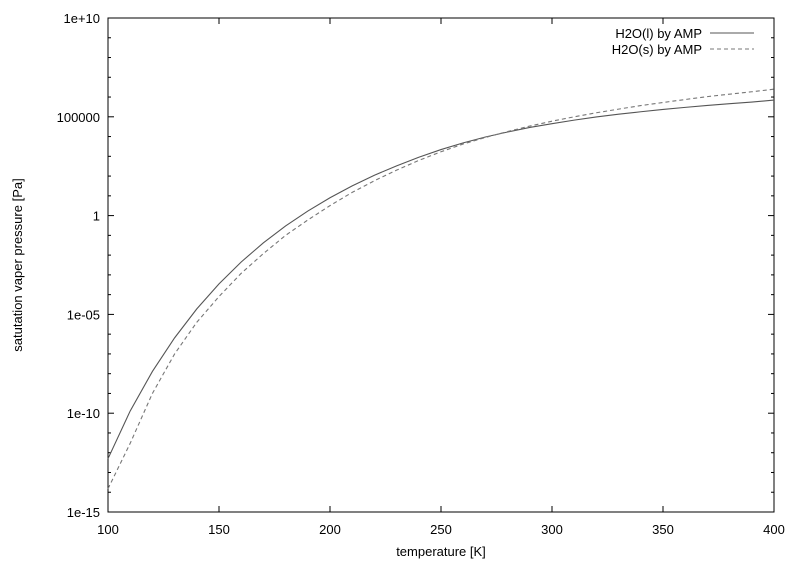 This screenshot has width=800, height=565. Describe the element at coordinates (81, 18) in the screenshot. I see `y-tick-label: 1e+10` at that location.